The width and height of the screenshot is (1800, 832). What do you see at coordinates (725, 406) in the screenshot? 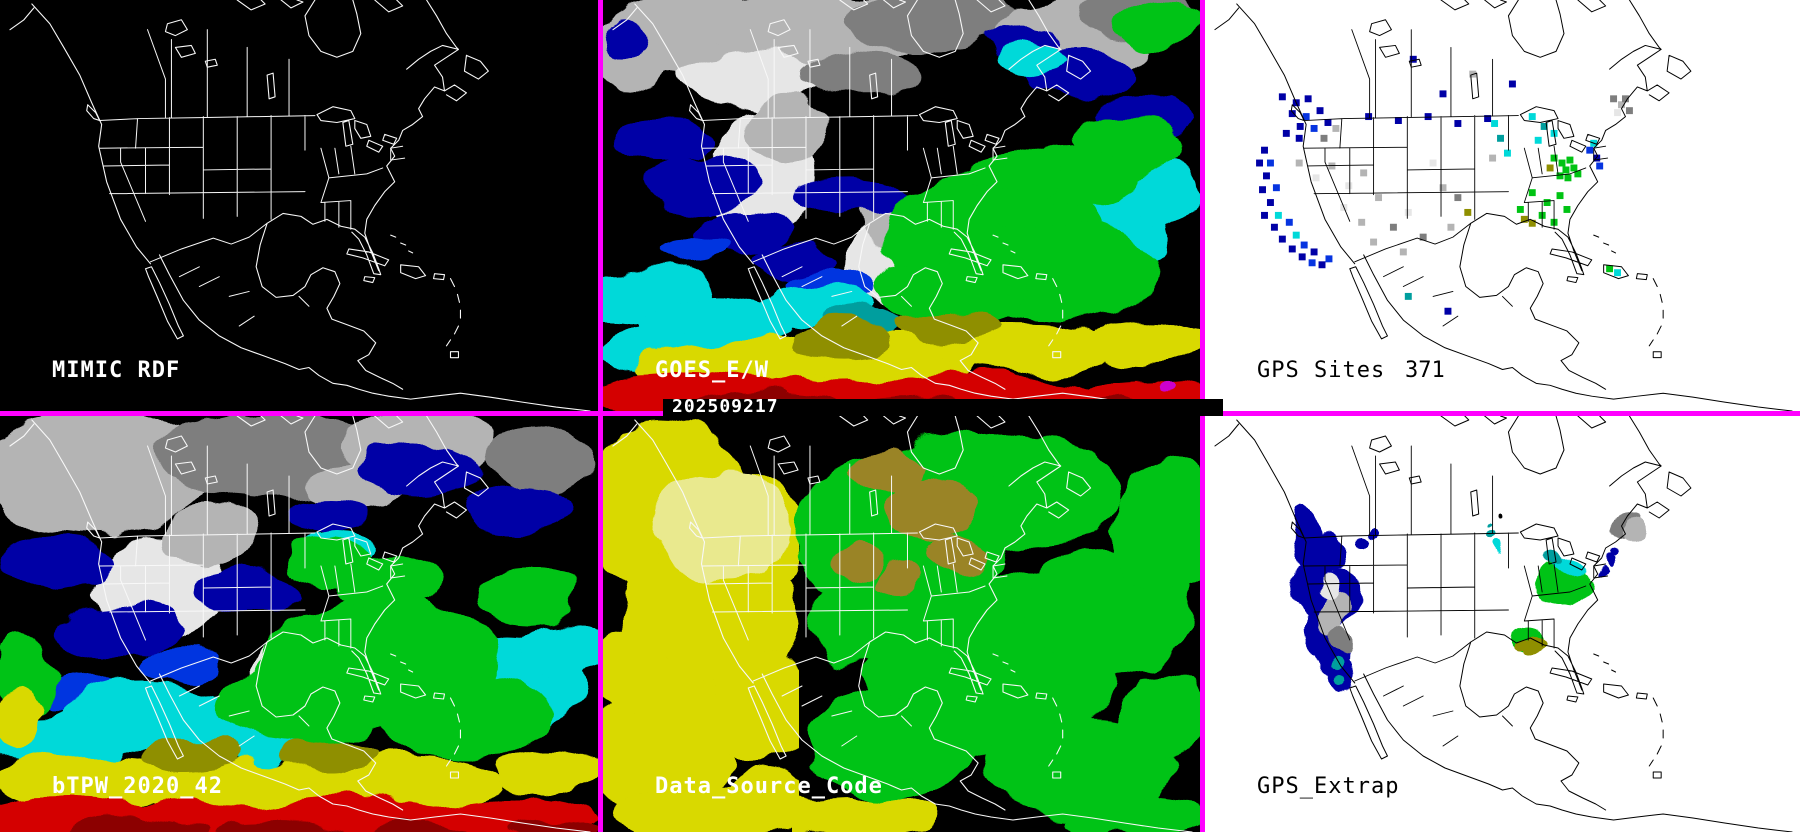
I see `timestamp-text: 202509217` at bounding box center [725, 406].